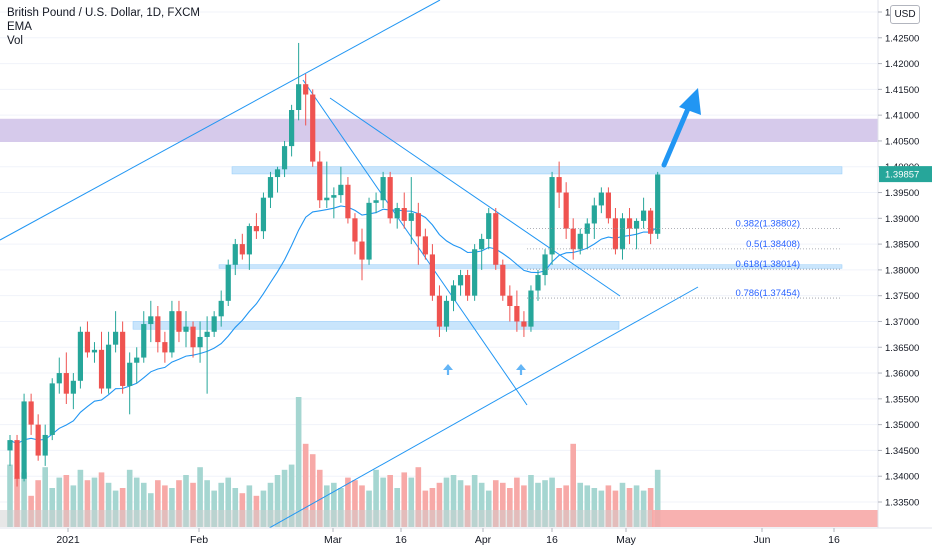 This screenshot has height=550, width=932. Describe the element at coordinates (902, 116) in the screenshot. I see `price-tick-label: 1.41000` at that location.